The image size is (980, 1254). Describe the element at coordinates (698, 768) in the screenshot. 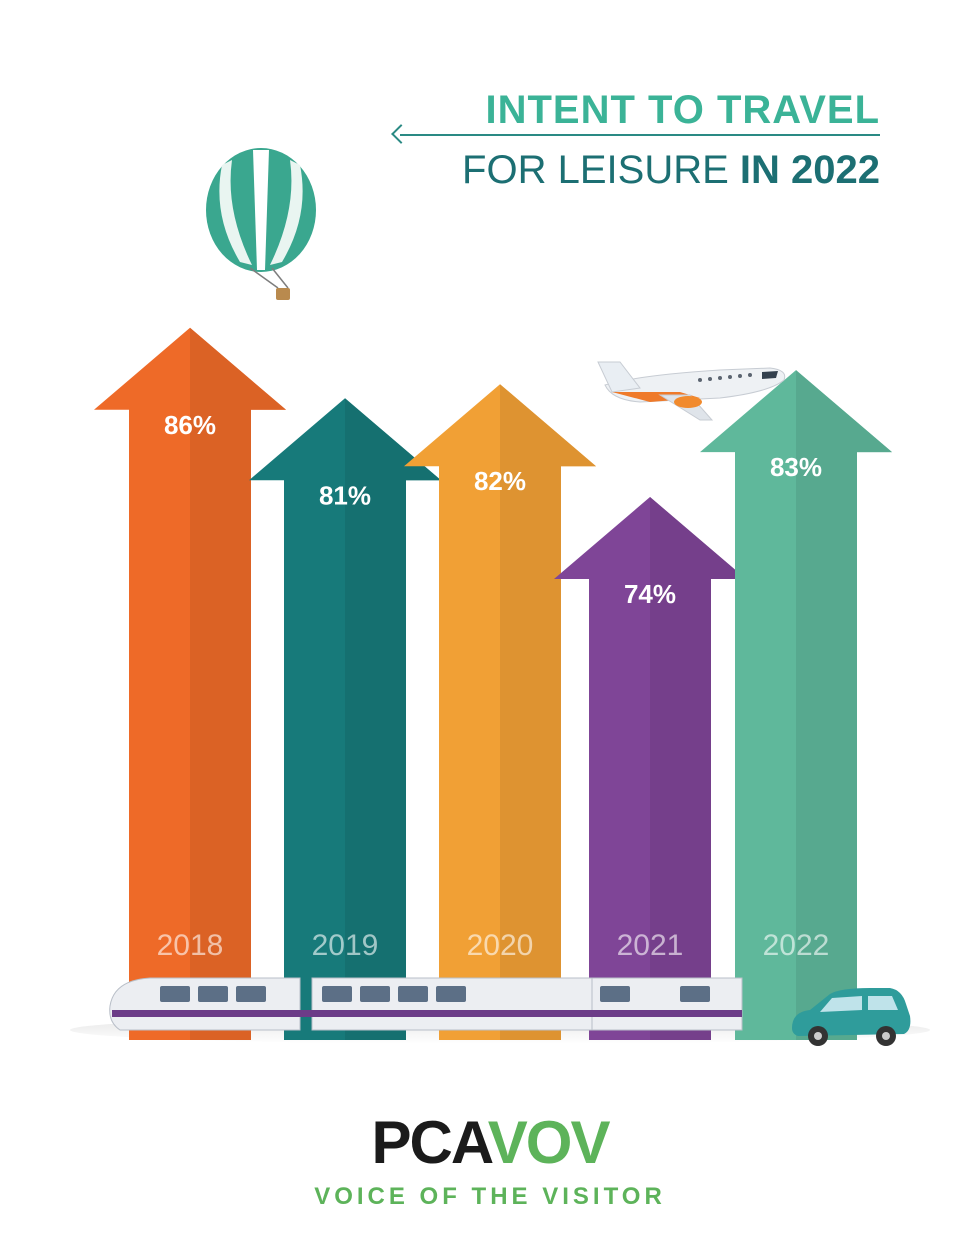

I see `arrow-bar-shade-2021` at that location.